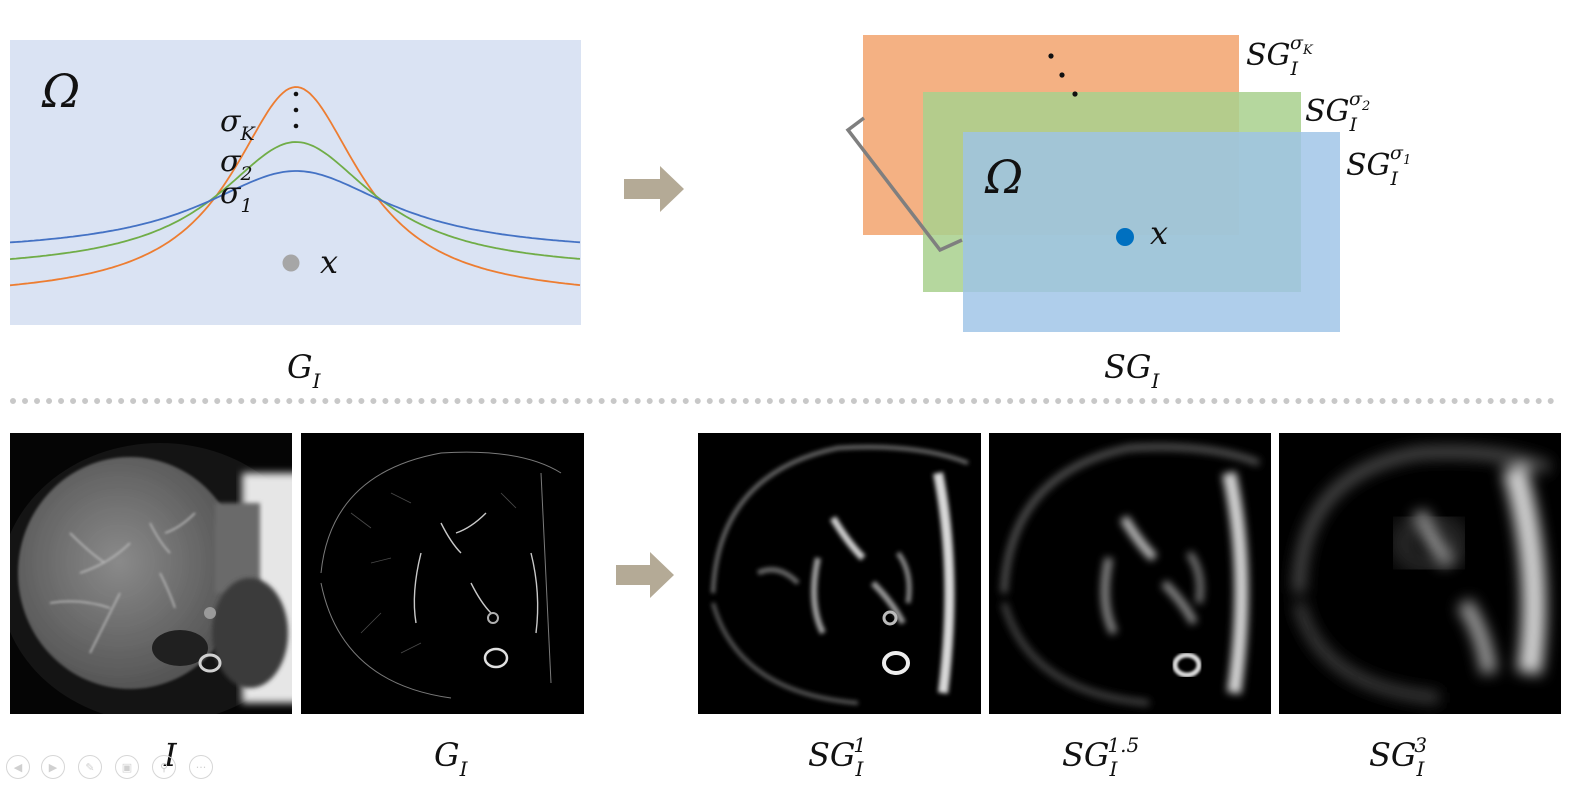 This screenshot has height=797, width=1589. I want to click on caption-sg-3-main: SG, so click(1393, 755).